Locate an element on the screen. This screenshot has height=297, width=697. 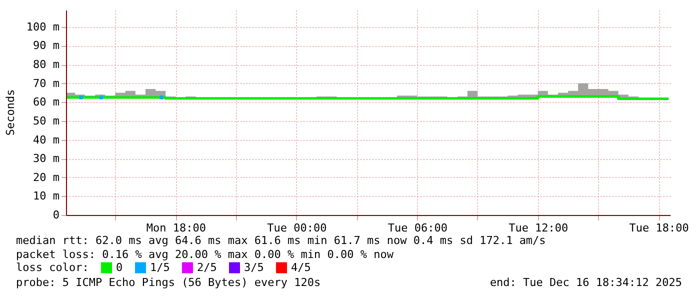
x-tick-label: Tue 00:00 is located at coordinates (297, 228).